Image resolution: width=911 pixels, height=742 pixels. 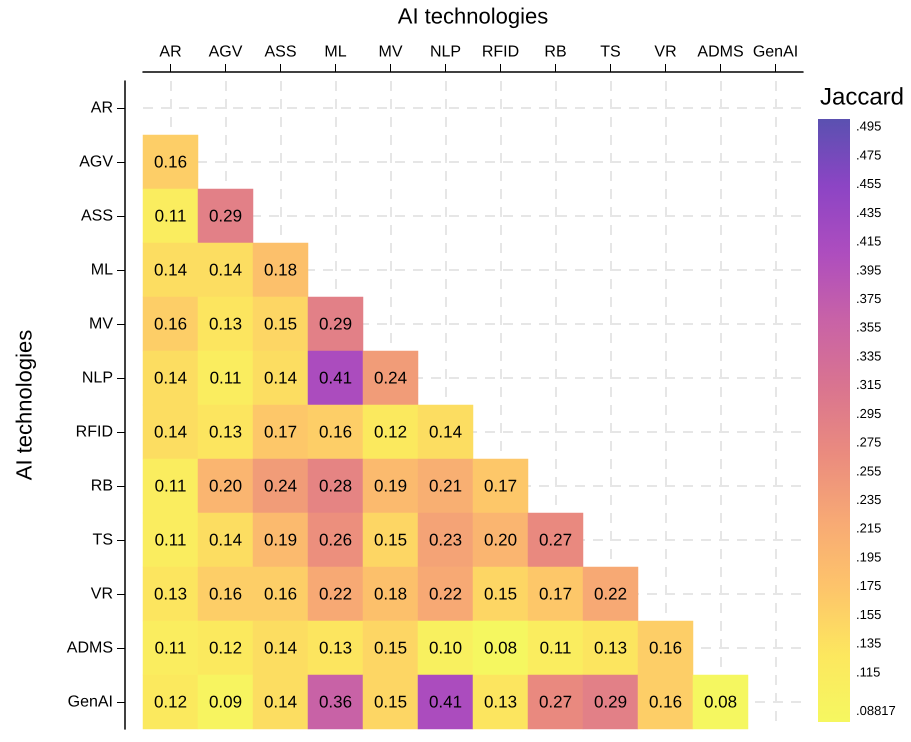 What do you see at coordinates (869, 212) in the screenshot?
I see `color-bar-label: .435` at bounding box center [869, 212].